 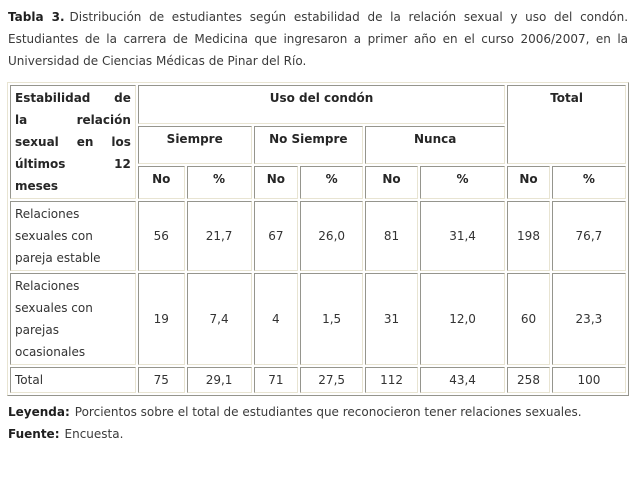 What do you see at coordinates (321, 105) in the screenshot?
I see `group-header-condom-use: Uso del condón` at bounding box center [321, 105].